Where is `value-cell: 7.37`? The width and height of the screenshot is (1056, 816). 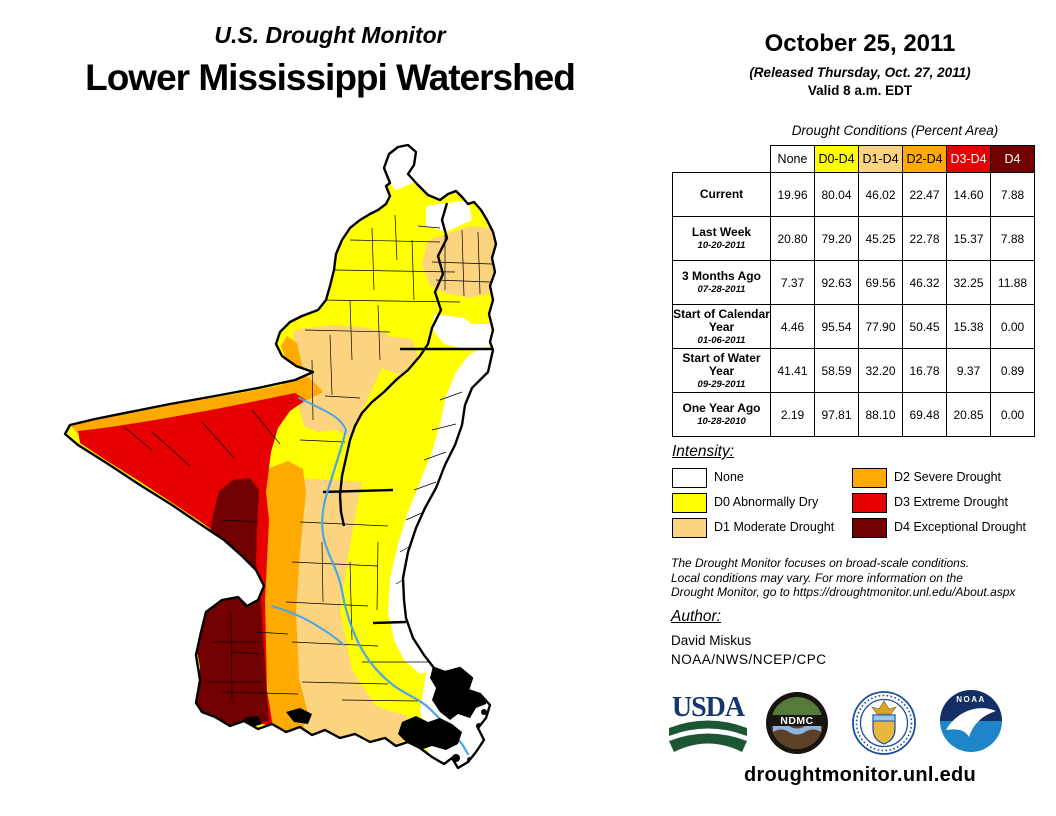 value-cell: 7.37 is located at coordinates (792, 282).